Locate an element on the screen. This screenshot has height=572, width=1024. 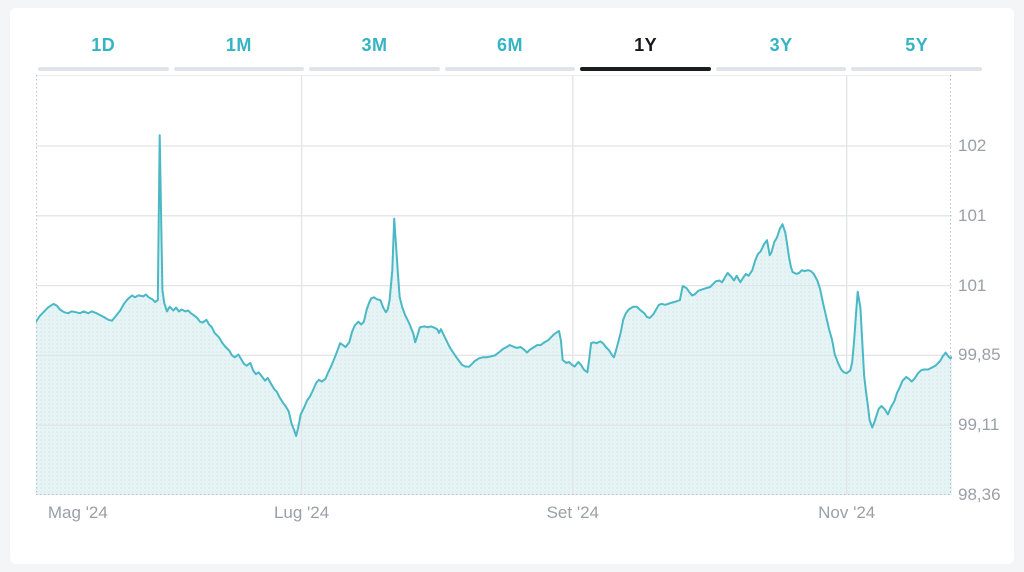
x-axis-tick-label: Lug '24 is located at coordinates (301, 512).